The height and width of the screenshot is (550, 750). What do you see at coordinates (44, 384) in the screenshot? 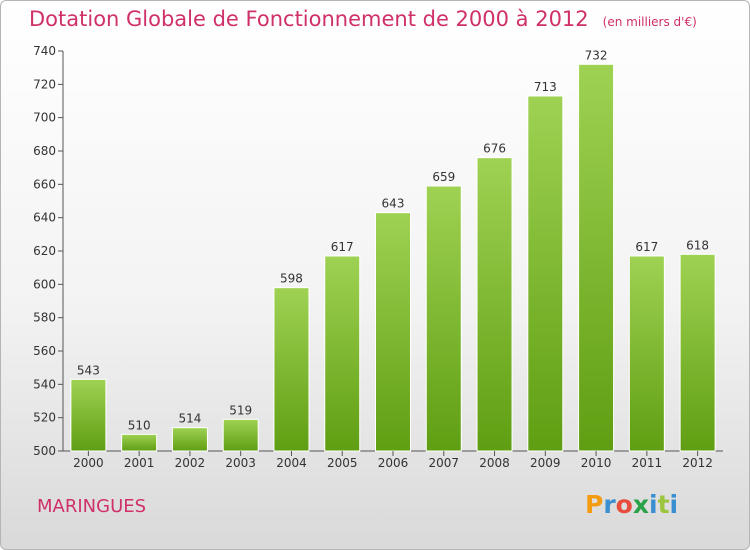
I see `y-tick-label: 540` at bounding box center [44, 384].